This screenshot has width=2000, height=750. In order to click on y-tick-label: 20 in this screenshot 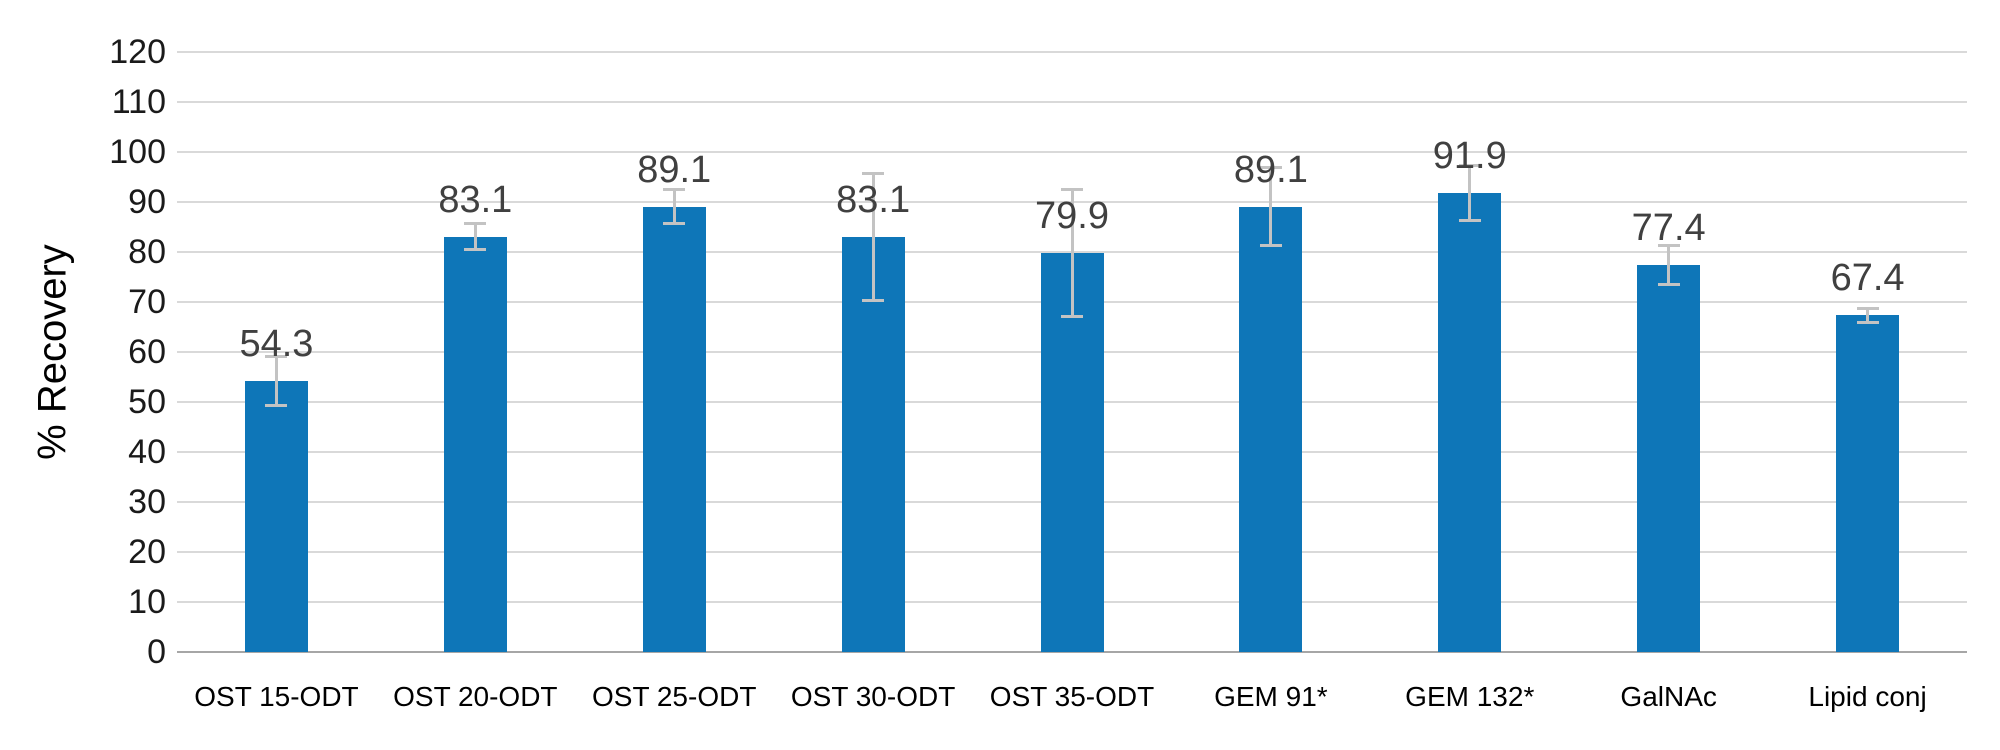, I will do `click(147, 552)`.